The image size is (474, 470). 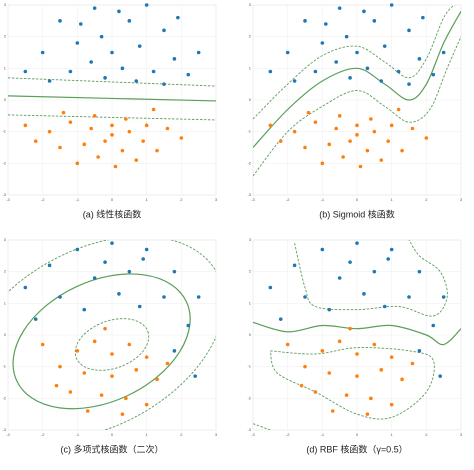 What do you see at coordinates (5, 302) in the screenshot?
I see `y-tick-label: 1` at bounding box center [5, 302].